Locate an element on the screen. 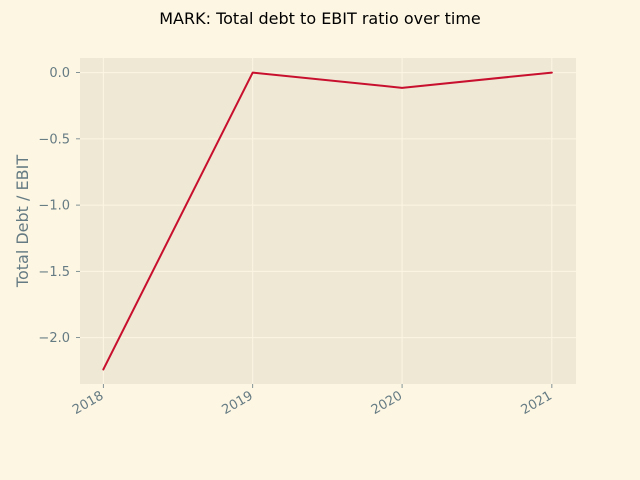 The height and width of the screenshot is (480, 640). x-tick-label: 2021 is located at coordinates (537, 403).